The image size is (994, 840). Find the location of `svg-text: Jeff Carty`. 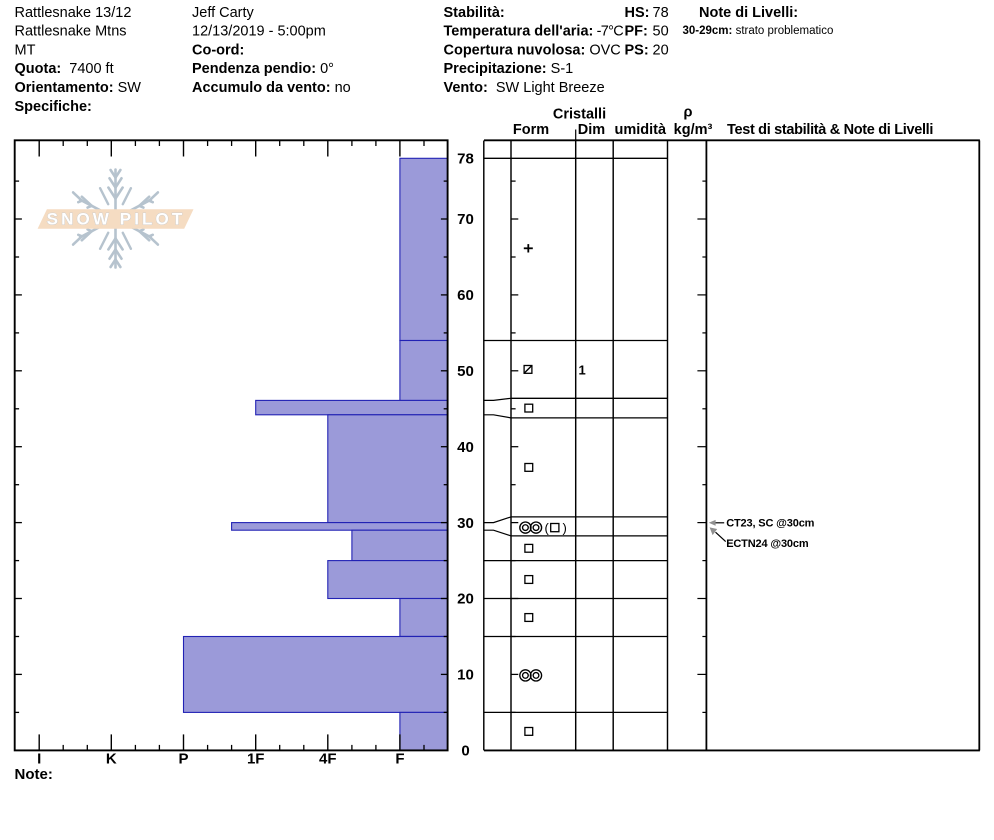

svg-text: Jeff Carty is located at coordinates (223, 13).